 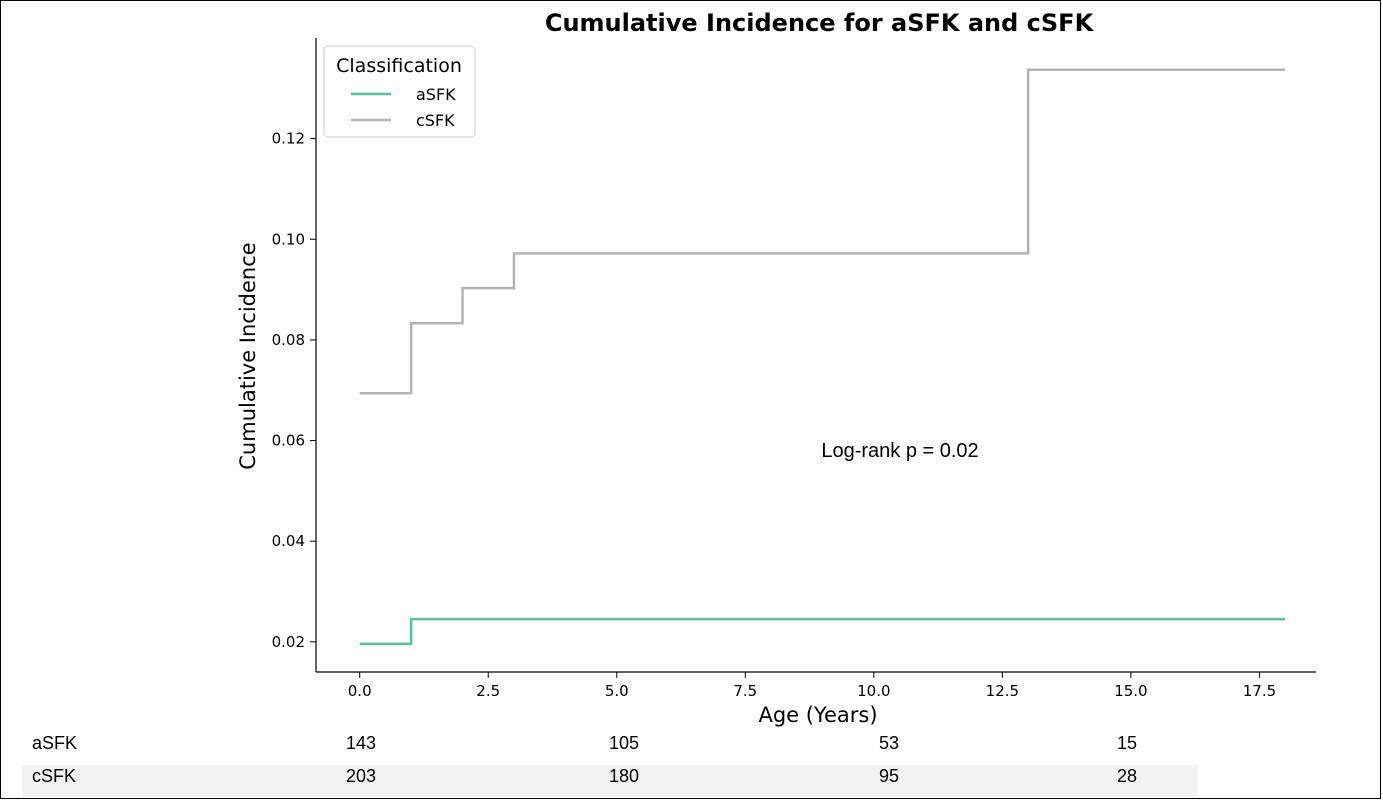 I want to click on y-tick-label: 0.10, so click(x=288, y=239).